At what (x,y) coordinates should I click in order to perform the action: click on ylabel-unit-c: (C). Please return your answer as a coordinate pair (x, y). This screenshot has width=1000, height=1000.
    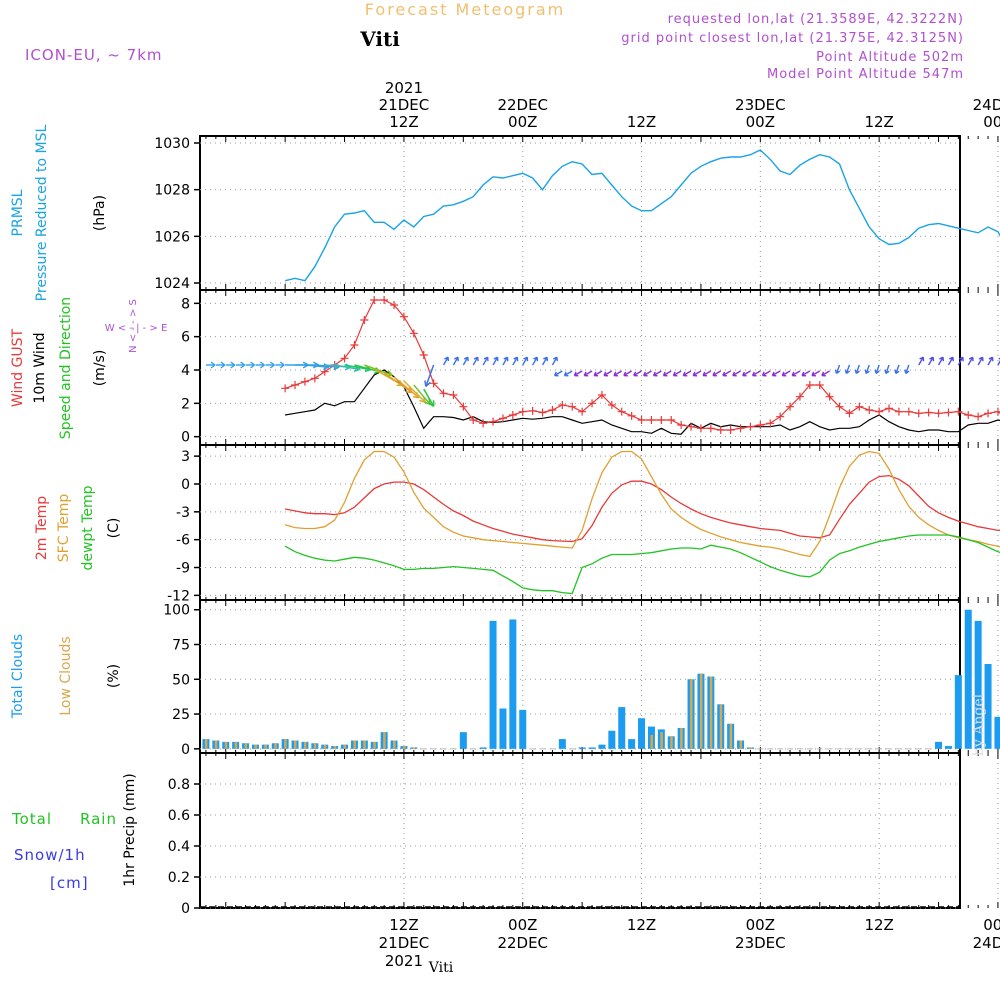
    Looking at the image, I should click on (114, 528).